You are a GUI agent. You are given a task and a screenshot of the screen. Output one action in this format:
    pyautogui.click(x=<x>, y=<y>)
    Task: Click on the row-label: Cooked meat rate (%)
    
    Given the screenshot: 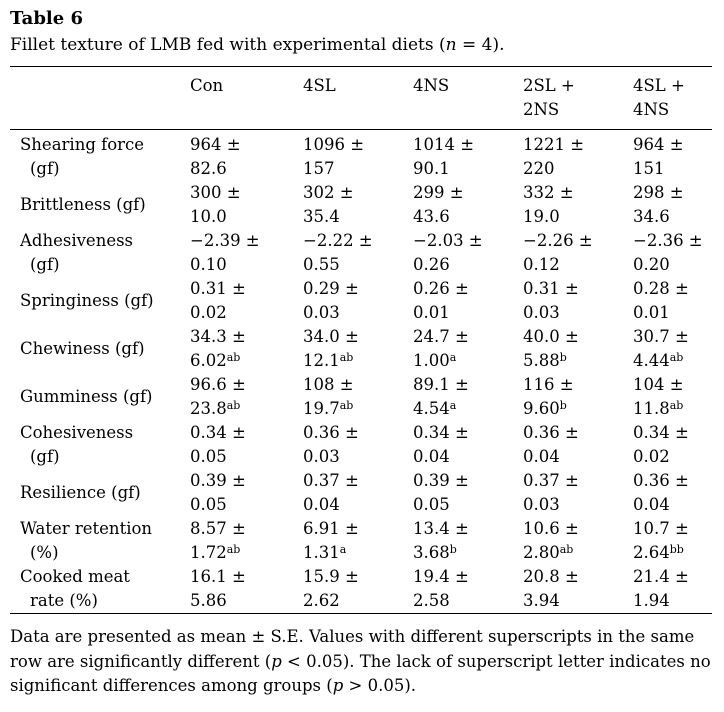 What is the action you would take?
    pyautogui.click(x=75, y=588)
    